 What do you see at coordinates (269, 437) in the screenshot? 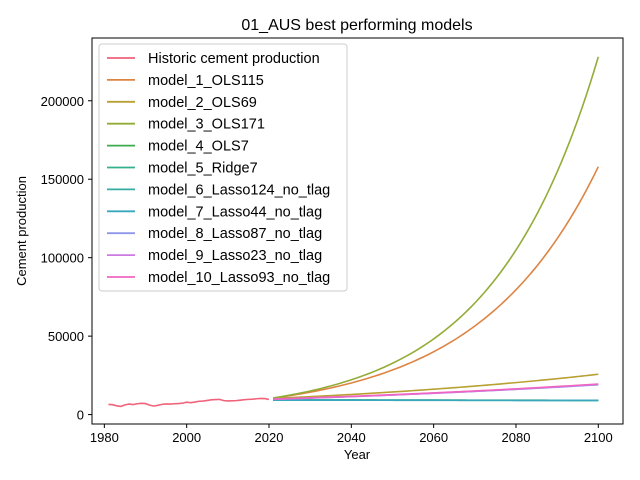
I see `x-tick-label: 2020` at bounding box center [269, 437].